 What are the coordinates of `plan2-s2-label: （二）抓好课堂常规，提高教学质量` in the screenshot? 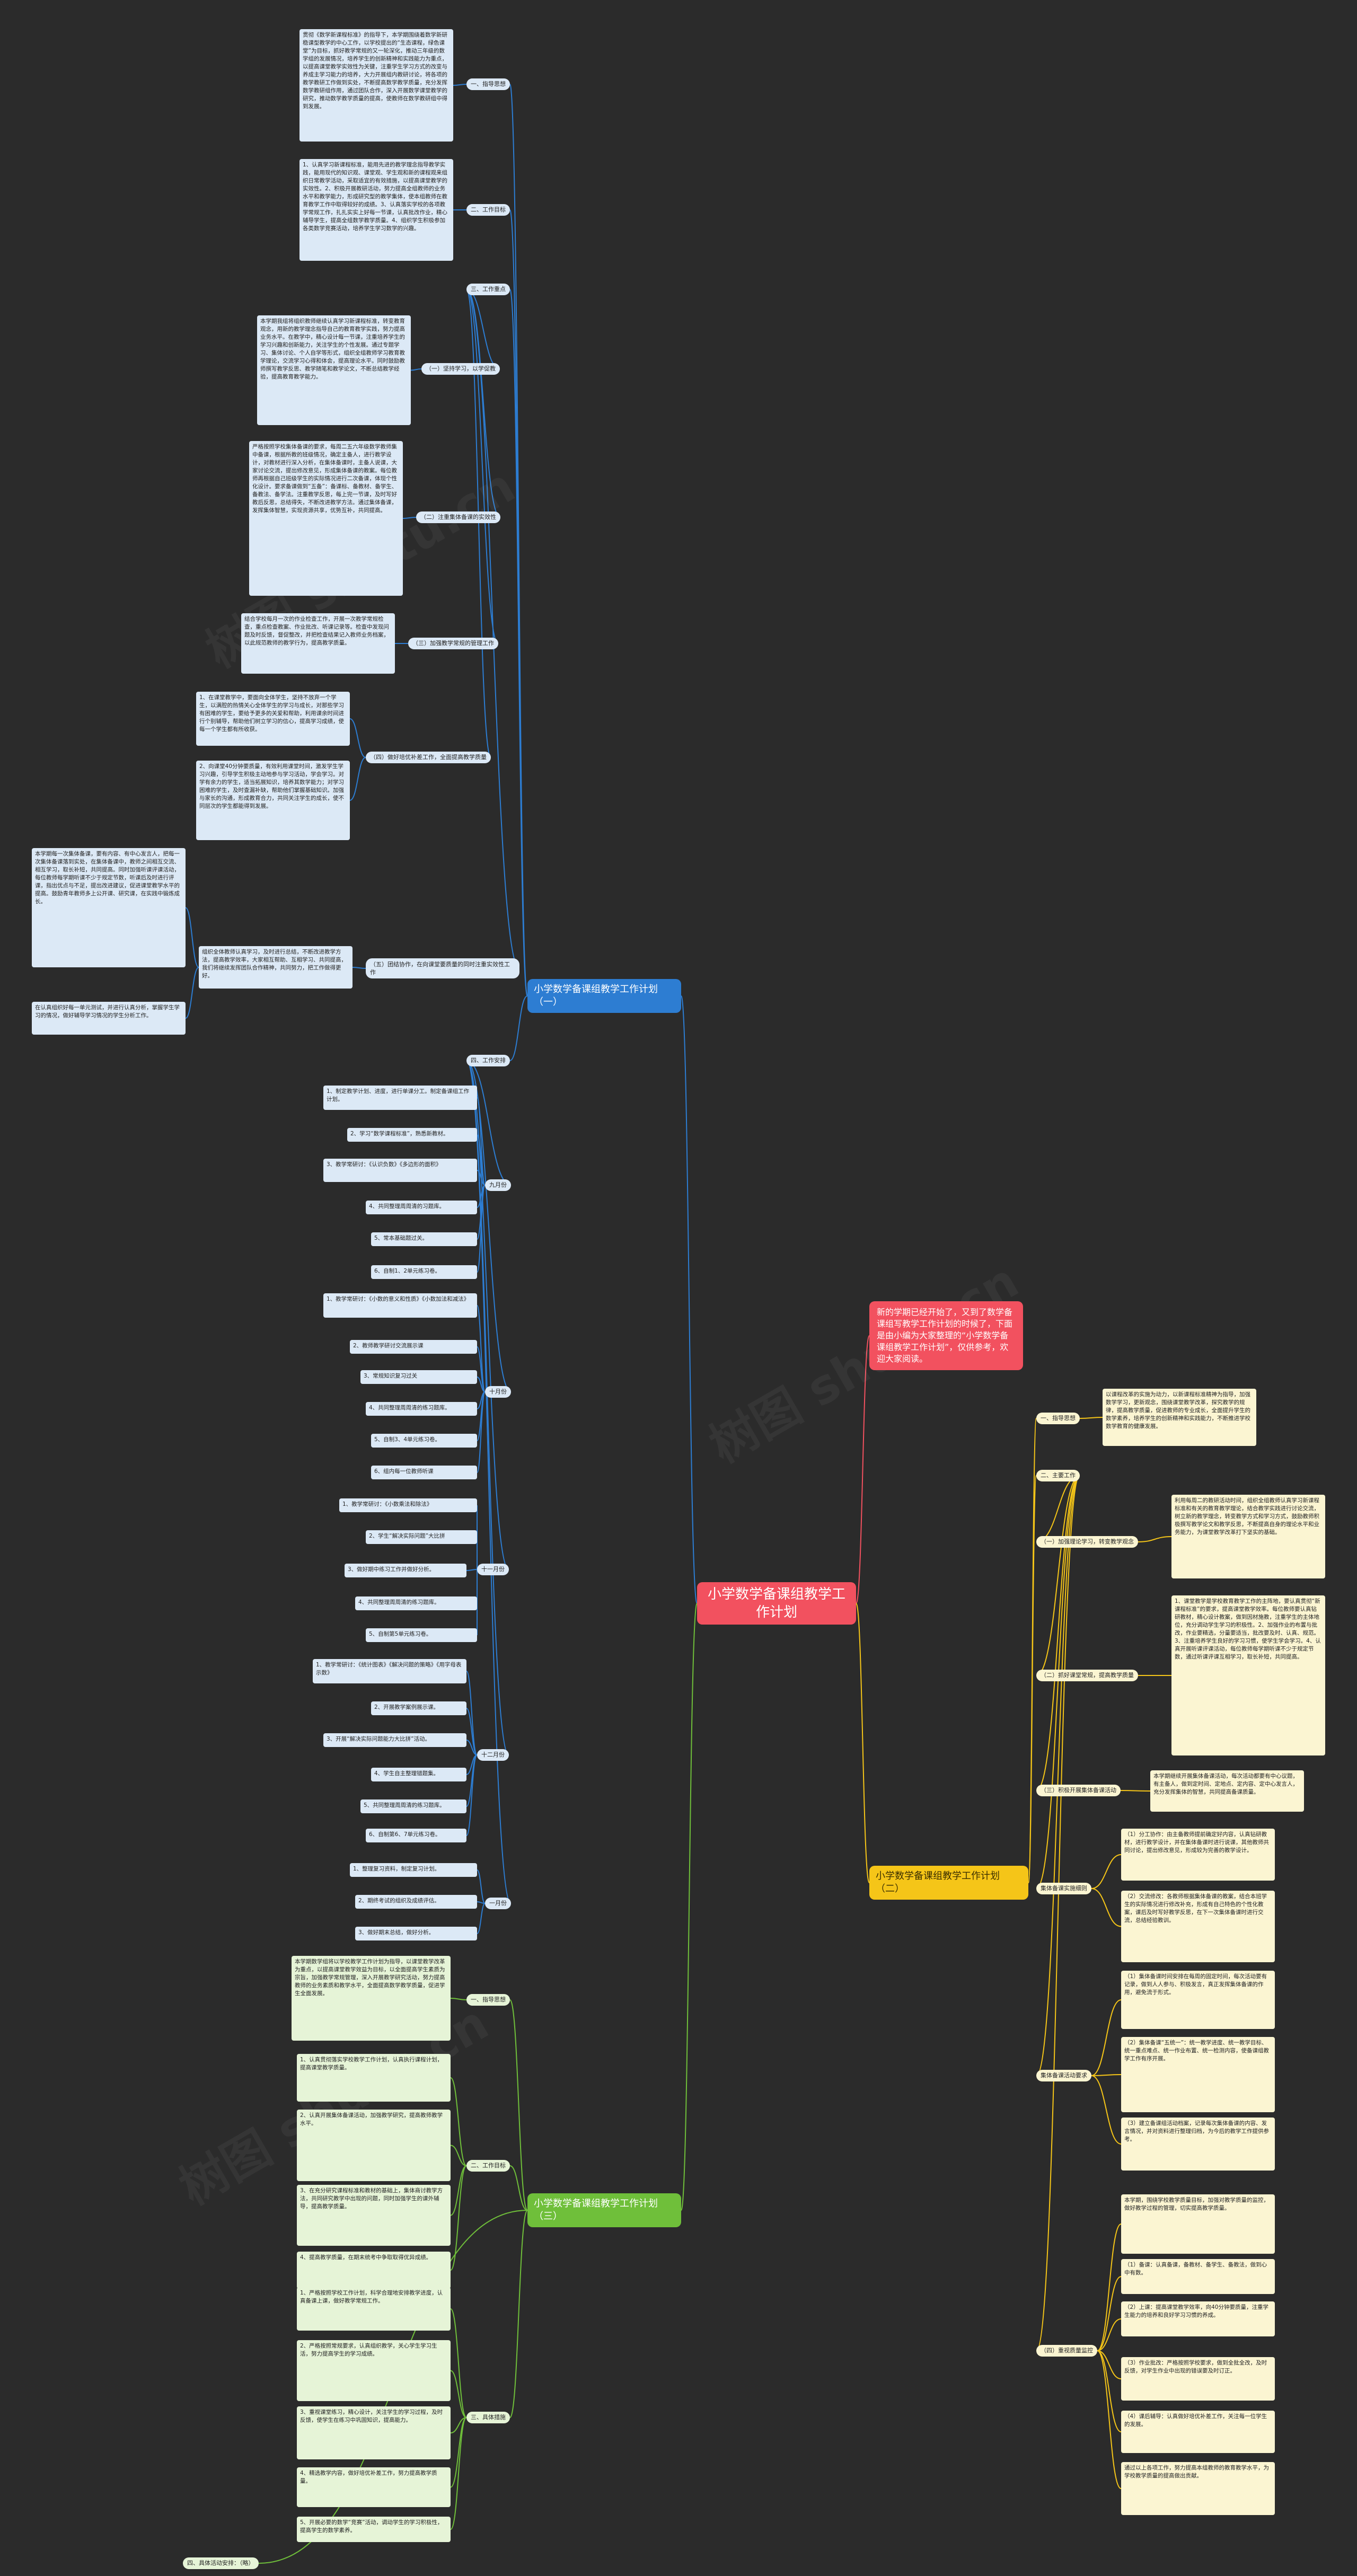 It's located at (1087, 1675).